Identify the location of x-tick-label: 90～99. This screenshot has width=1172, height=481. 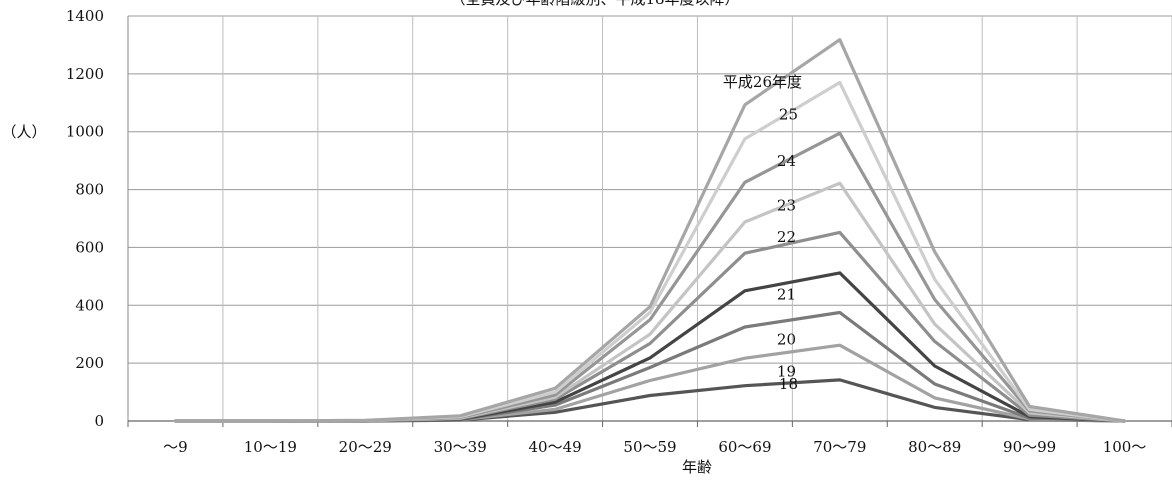
(1029, 447).